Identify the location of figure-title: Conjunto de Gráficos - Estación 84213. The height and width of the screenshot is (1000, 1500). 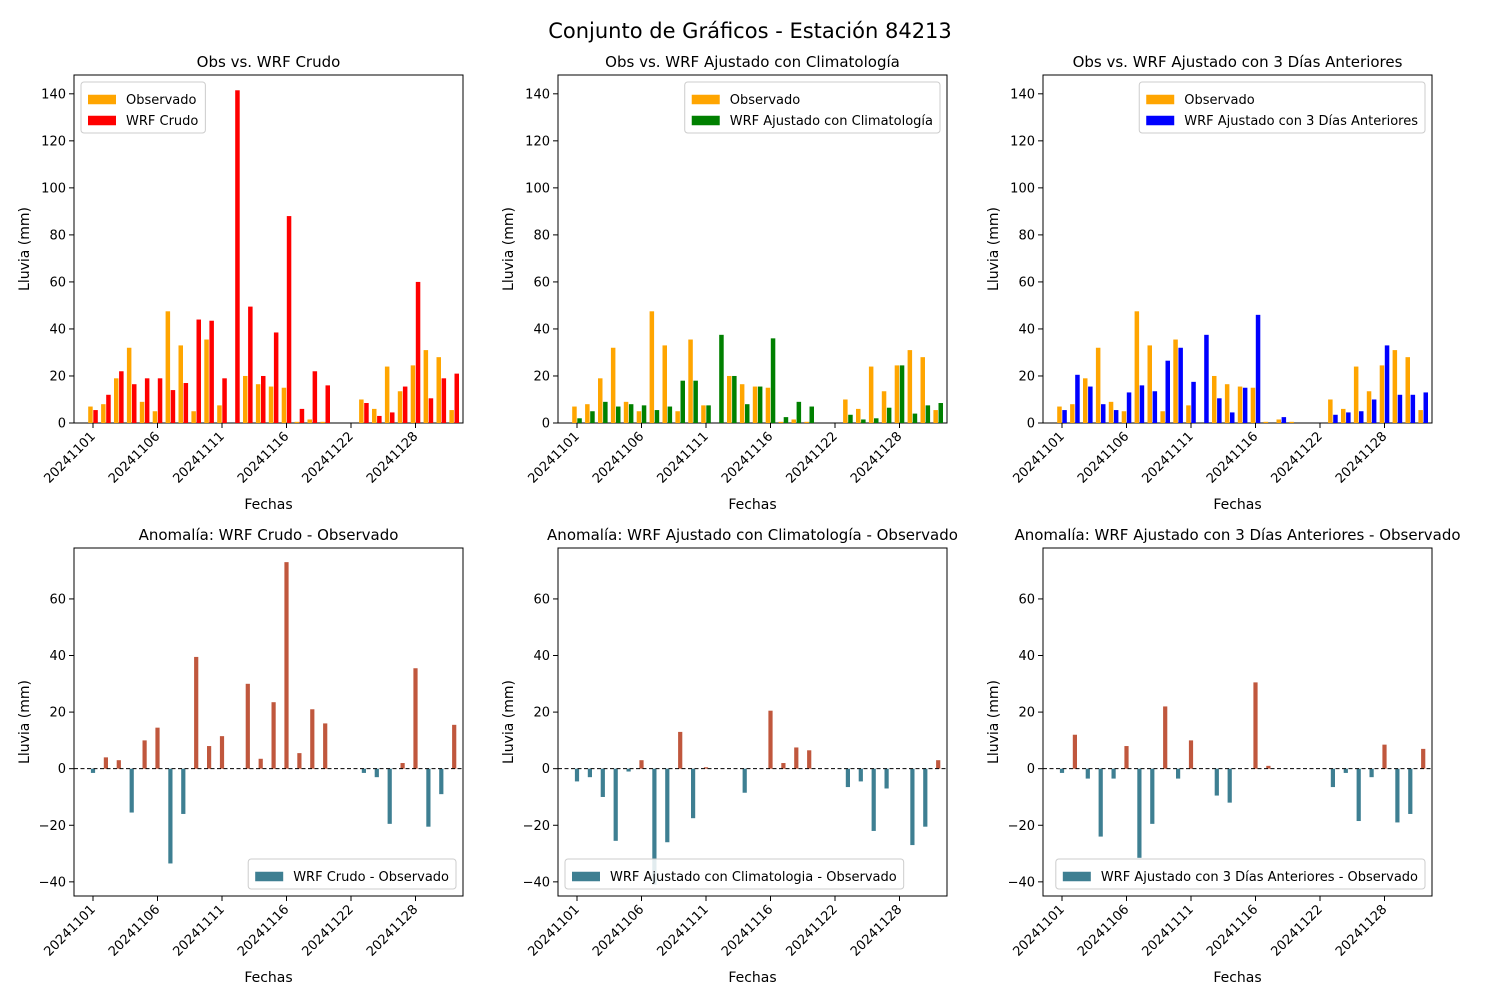
(750, 31).